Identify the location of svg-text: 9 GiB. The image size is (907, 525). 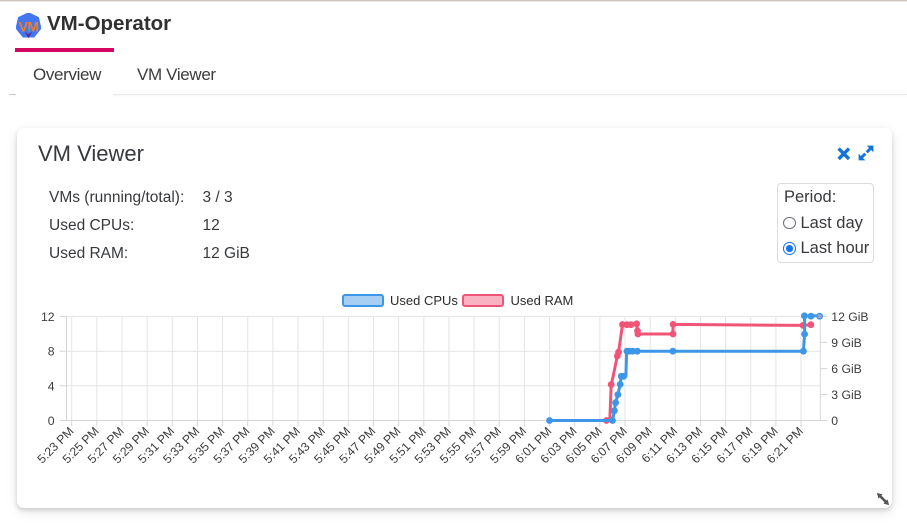
(846, 343).